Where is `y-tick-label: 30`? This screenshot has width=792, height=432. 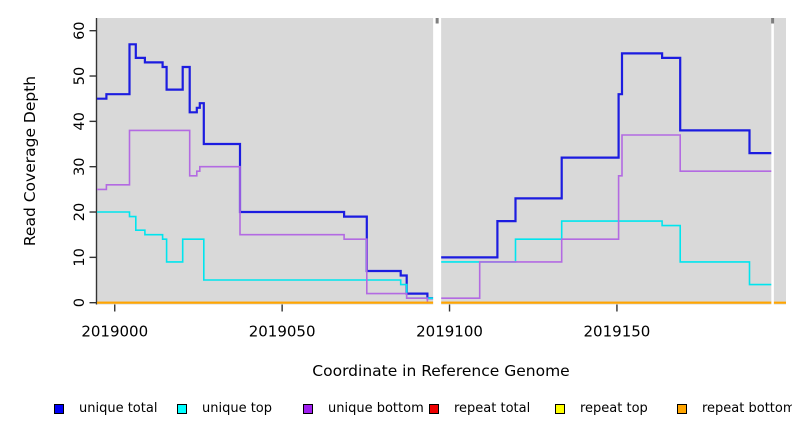
y-tick-label: 30 is located at coordinates (80, 166).